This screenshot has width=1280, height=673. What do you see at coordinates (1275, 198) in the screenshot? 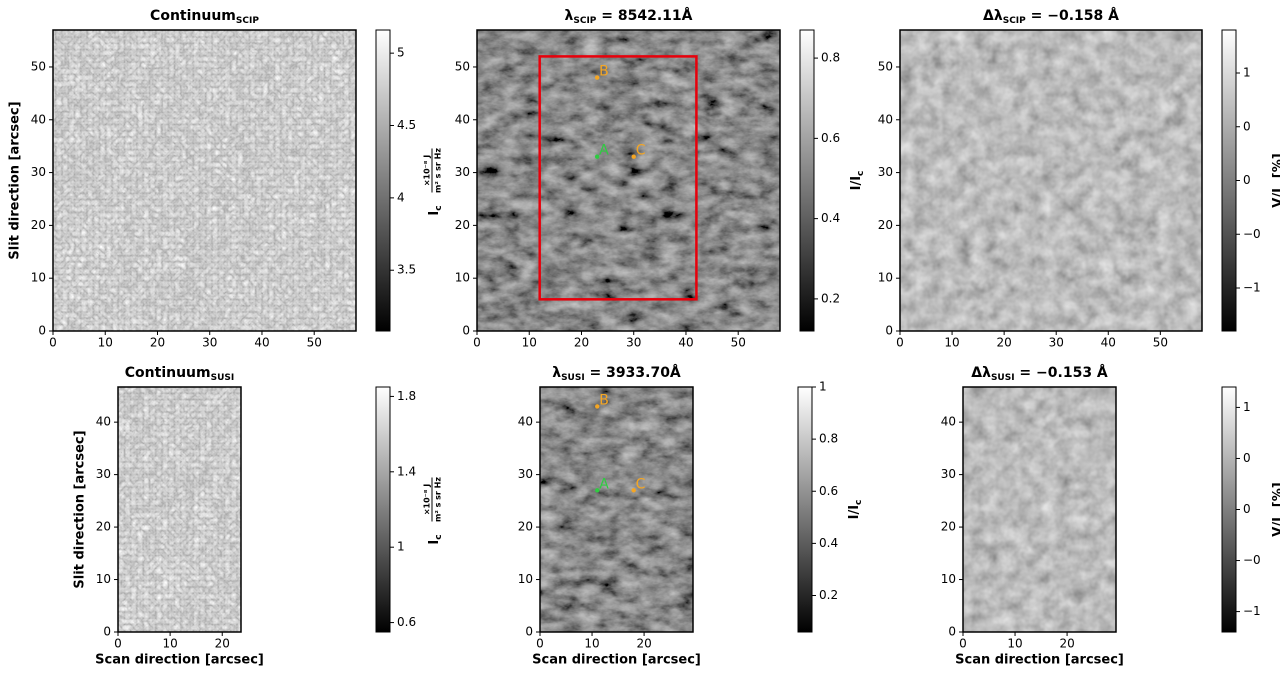
I see `colorbar-label-main: V/I` at bounding box center [1275, 198].